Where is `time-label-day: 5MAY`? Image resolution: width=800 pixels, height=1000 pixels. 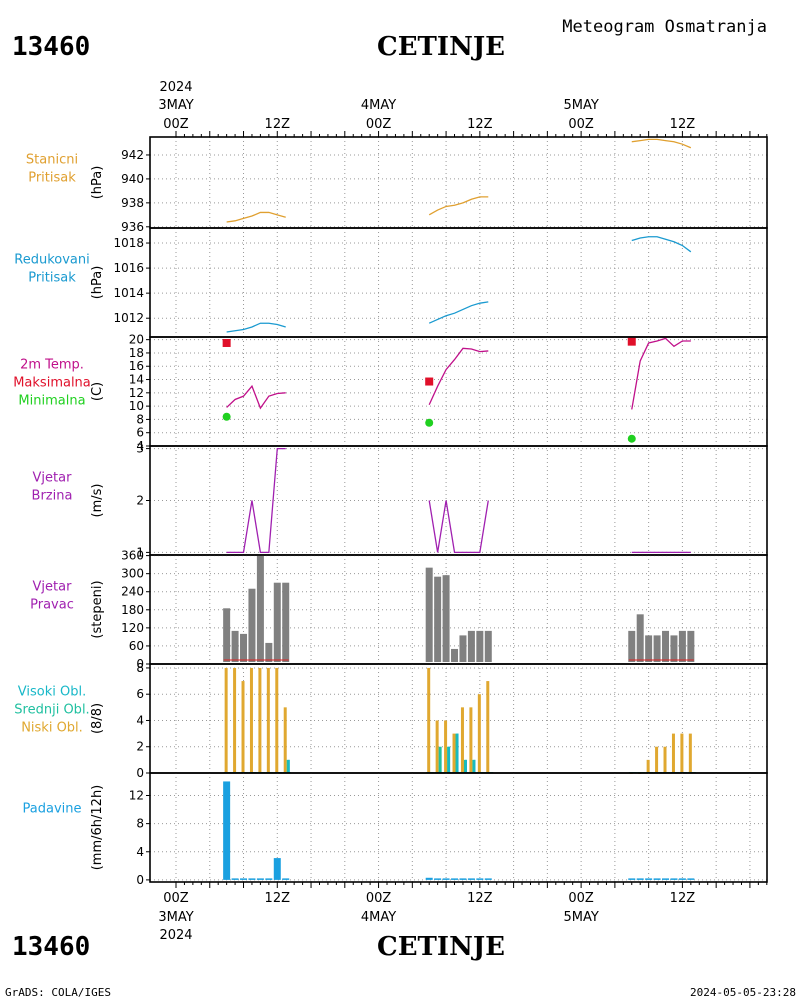 time-label-day: 5MAY is located at coordinates (580, 917).